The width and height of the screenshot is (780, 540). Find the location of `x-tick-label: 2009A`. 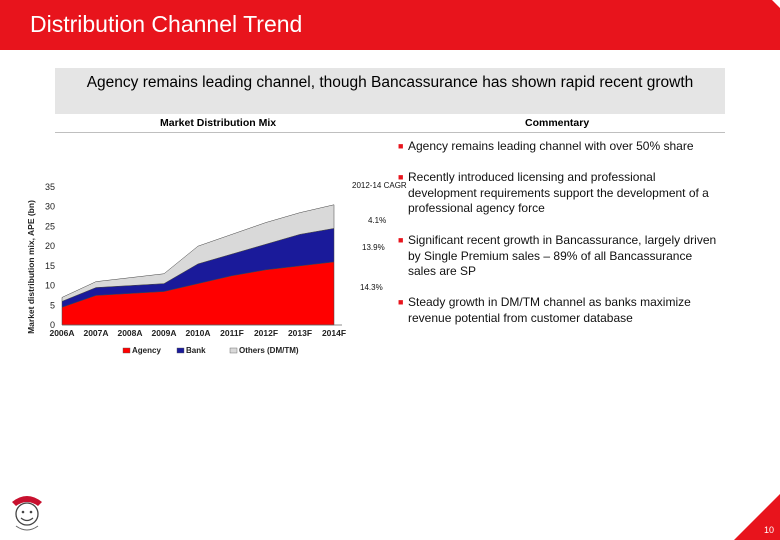

x-tick-label: 2009A is located at coordinates (163, 333).